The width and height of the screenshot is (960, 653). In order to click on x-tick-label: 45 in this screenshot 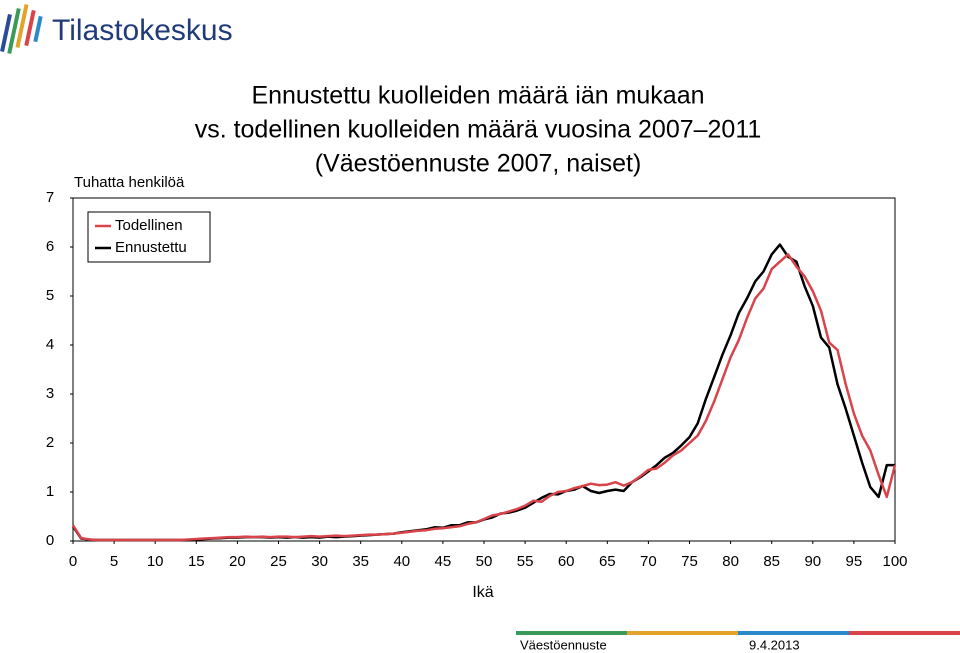, I will do `click(443, 561)`.